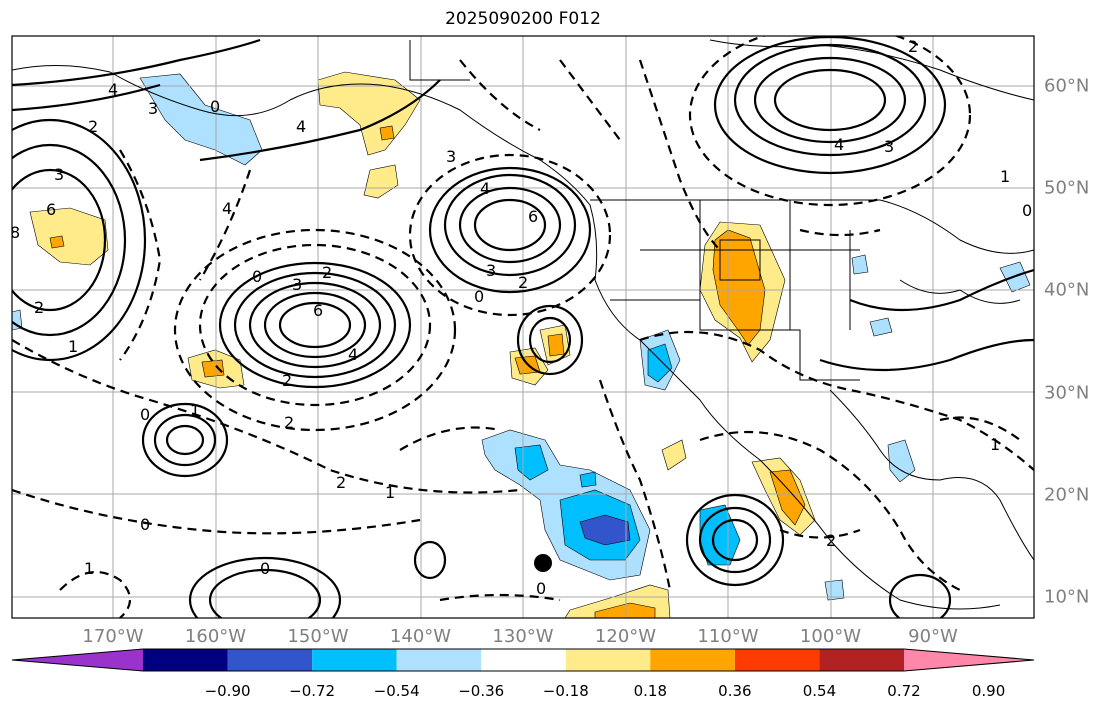  I want to click on shade-yellow-west, so click(69, 236).